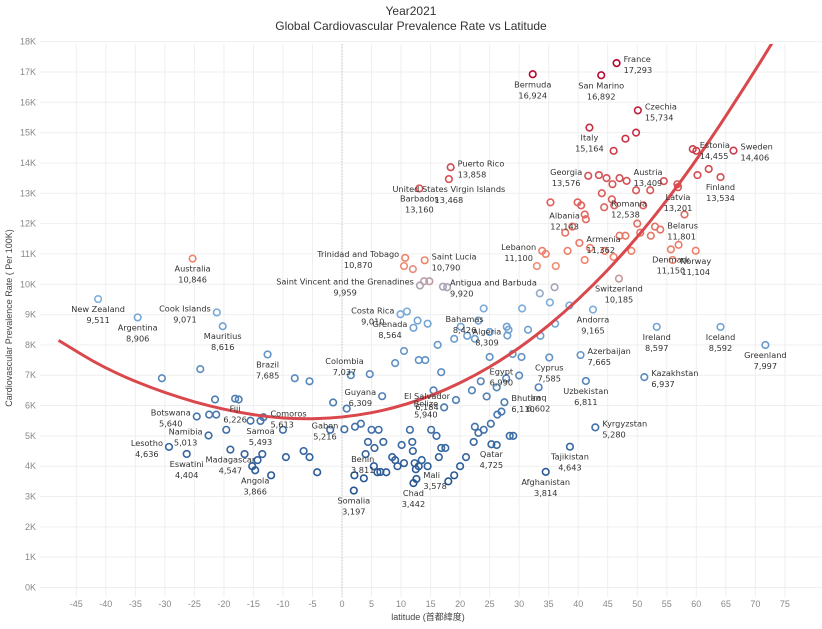  I want to click on point-label-value: 5,940, so click(425, 414).